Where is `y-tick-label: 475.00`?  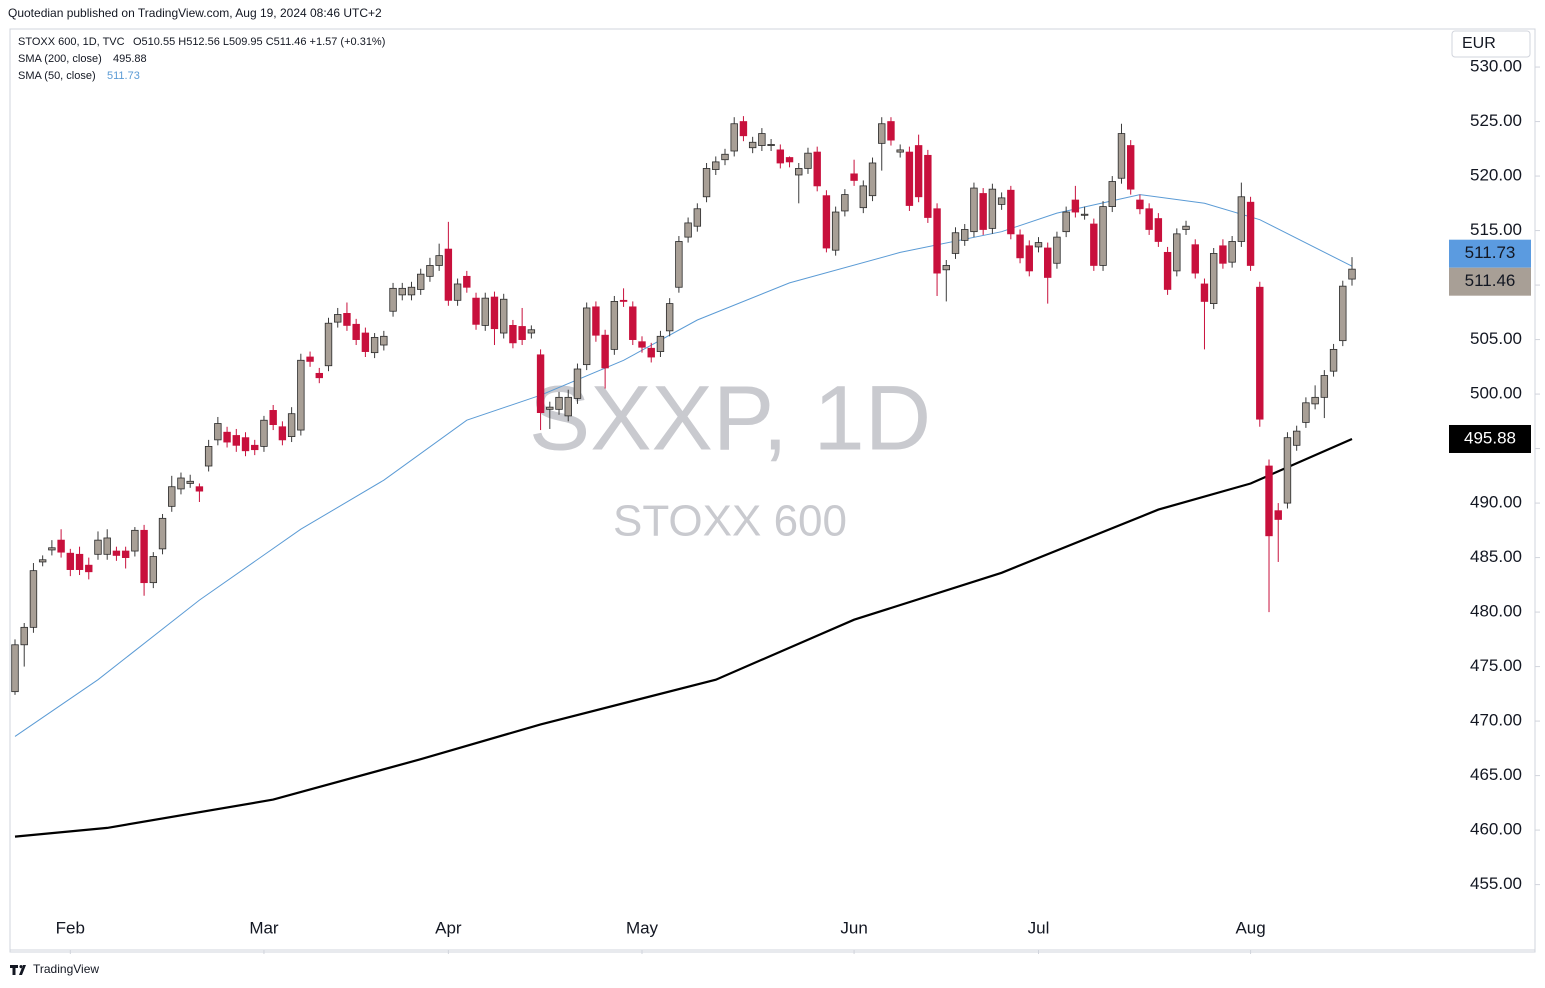 y-tick-label: 475.00 is located at coordinates (1496, 665).